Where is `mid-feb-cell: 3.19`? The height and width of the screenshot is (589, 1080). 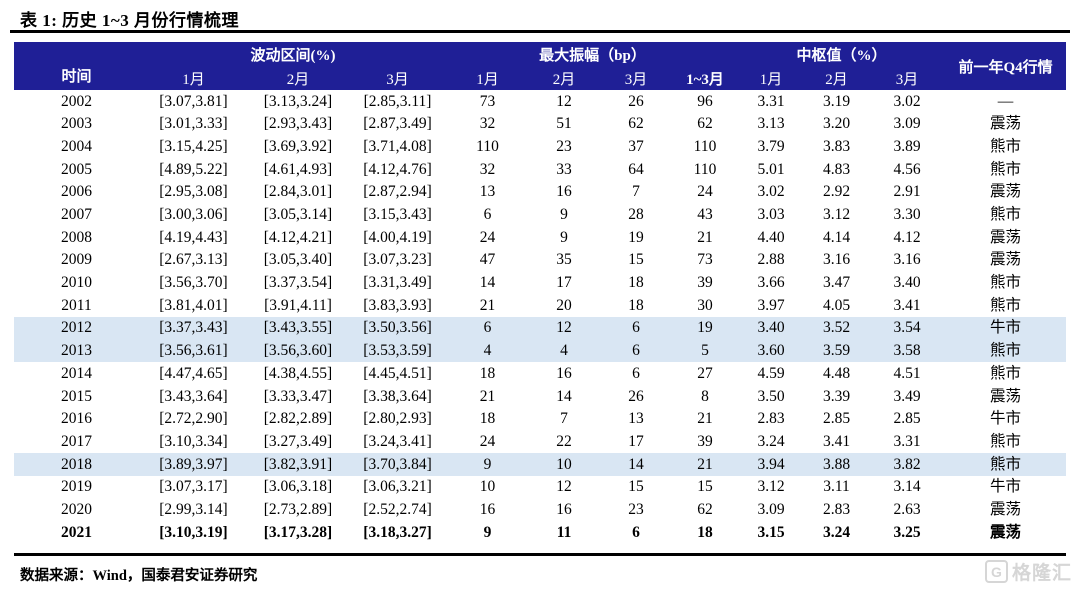 mid-feb-cell: 3.19 is located at coordinates (836, 101).